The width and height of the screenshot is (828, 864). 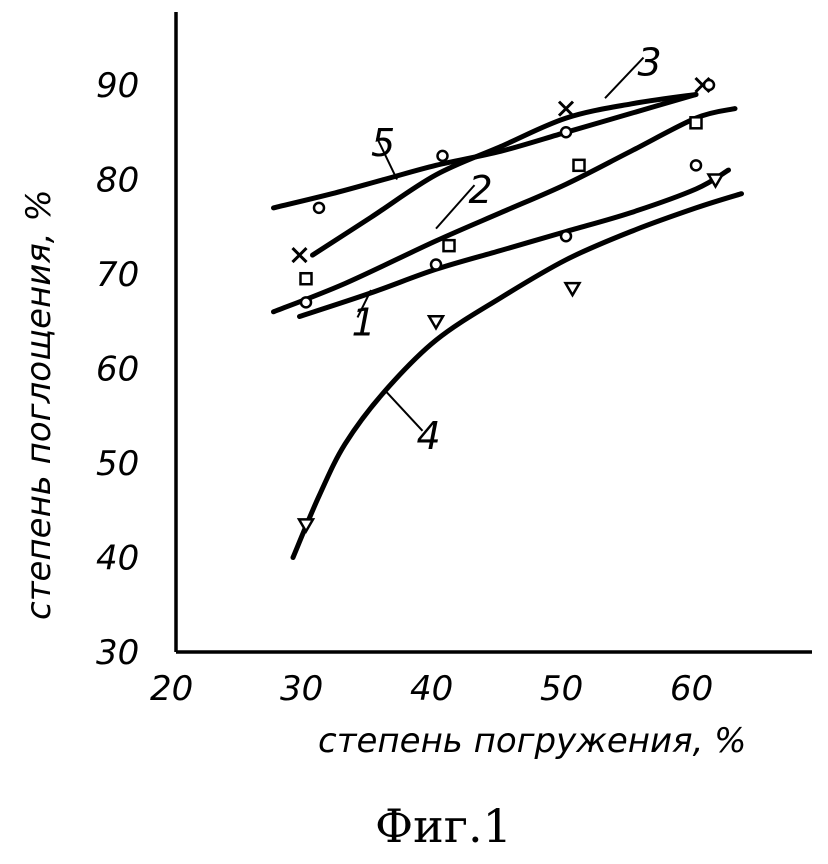 I want to click on curve-label-1: 1, so click(x=364, y=322).